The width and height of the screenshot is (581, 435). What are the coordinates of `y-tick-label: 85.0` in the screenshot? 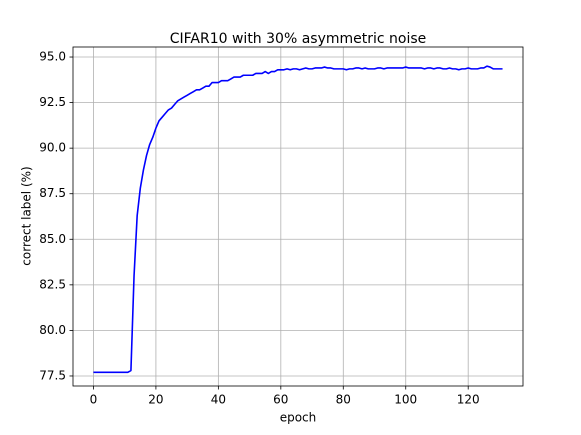 It's located at (52, 239).